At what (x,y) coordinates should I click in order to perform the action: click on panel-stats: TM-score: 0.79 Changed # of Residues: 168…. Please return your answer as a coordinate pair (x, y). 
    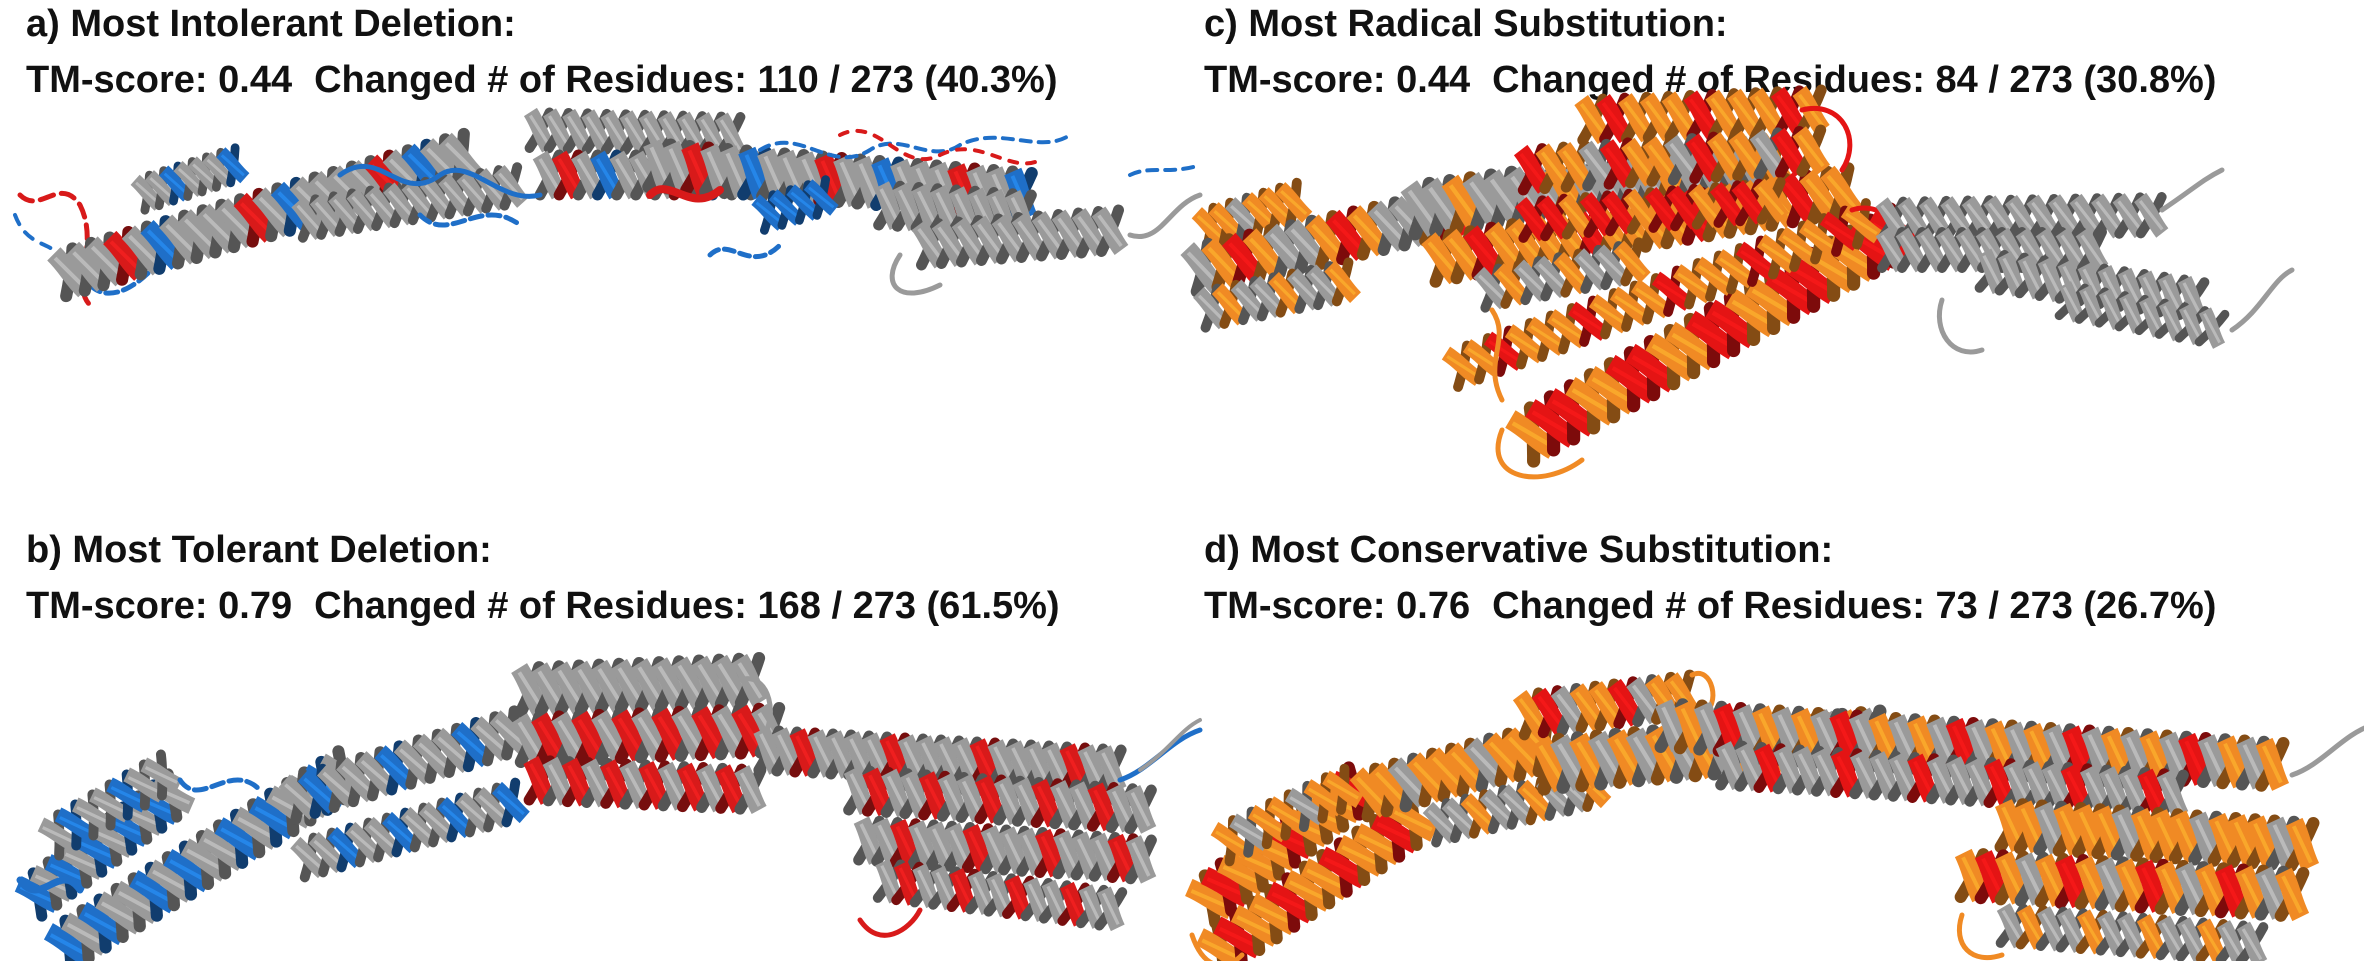
    Looking at the image, I should click on (543, 606).